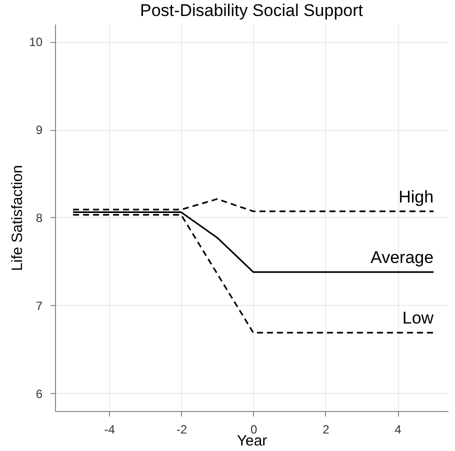 Image resolution: width=455 pixels, height=451 pixels. I want to click on series-label: High, so click(416, 196).